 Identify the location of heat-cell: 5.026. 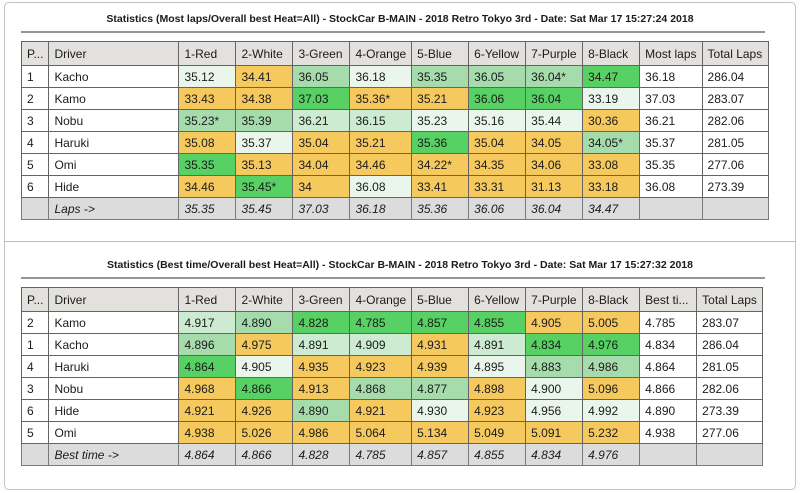
(264, 432).